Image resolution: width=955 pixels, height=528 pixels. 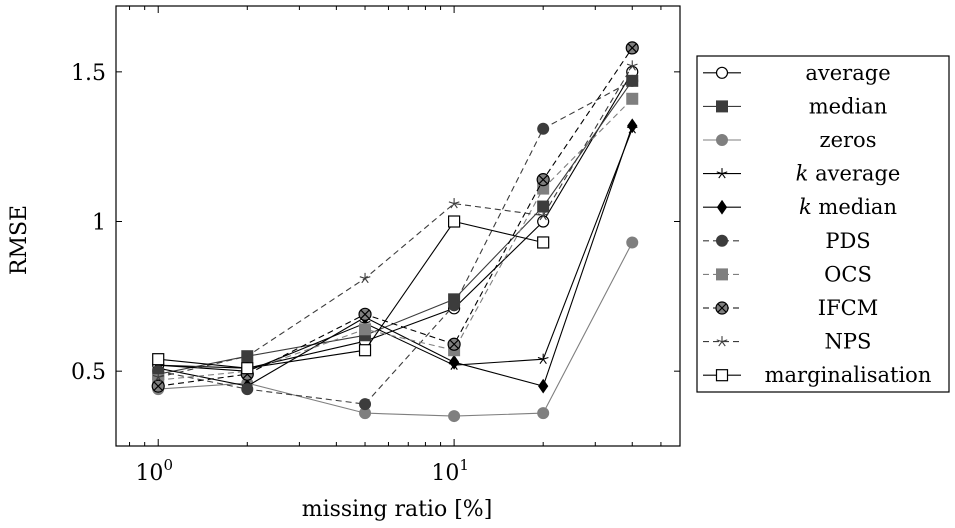 What do you see at coordinates (722, 308) in the screenshot?
I see `legend-marker-ifcm` at bounding box center [722, 308].